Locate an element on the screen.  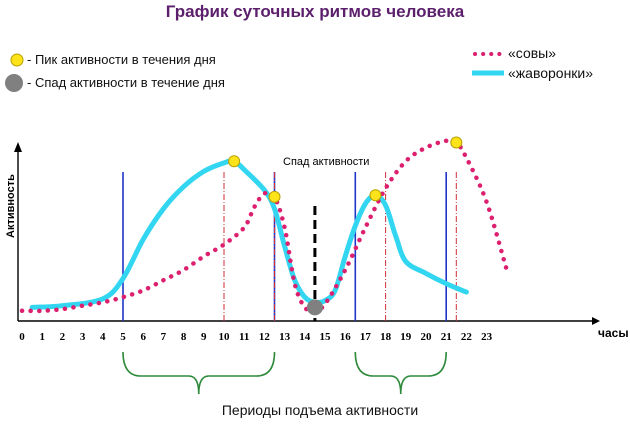
x-tick-label: 17 is located at coordinates (366, 337).